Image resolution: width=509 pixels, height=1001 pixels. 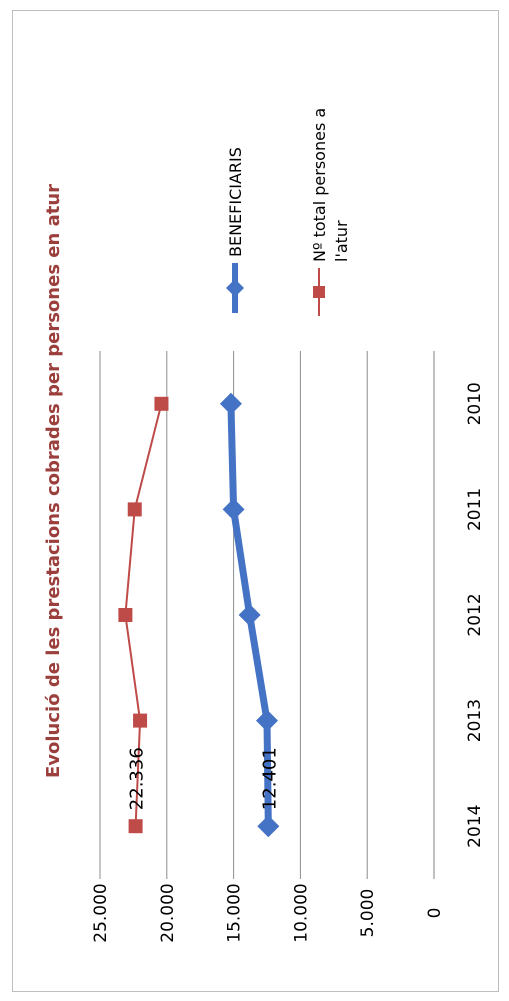 I want to click on x-tick-label: 2010, so click(x=475, y=403).